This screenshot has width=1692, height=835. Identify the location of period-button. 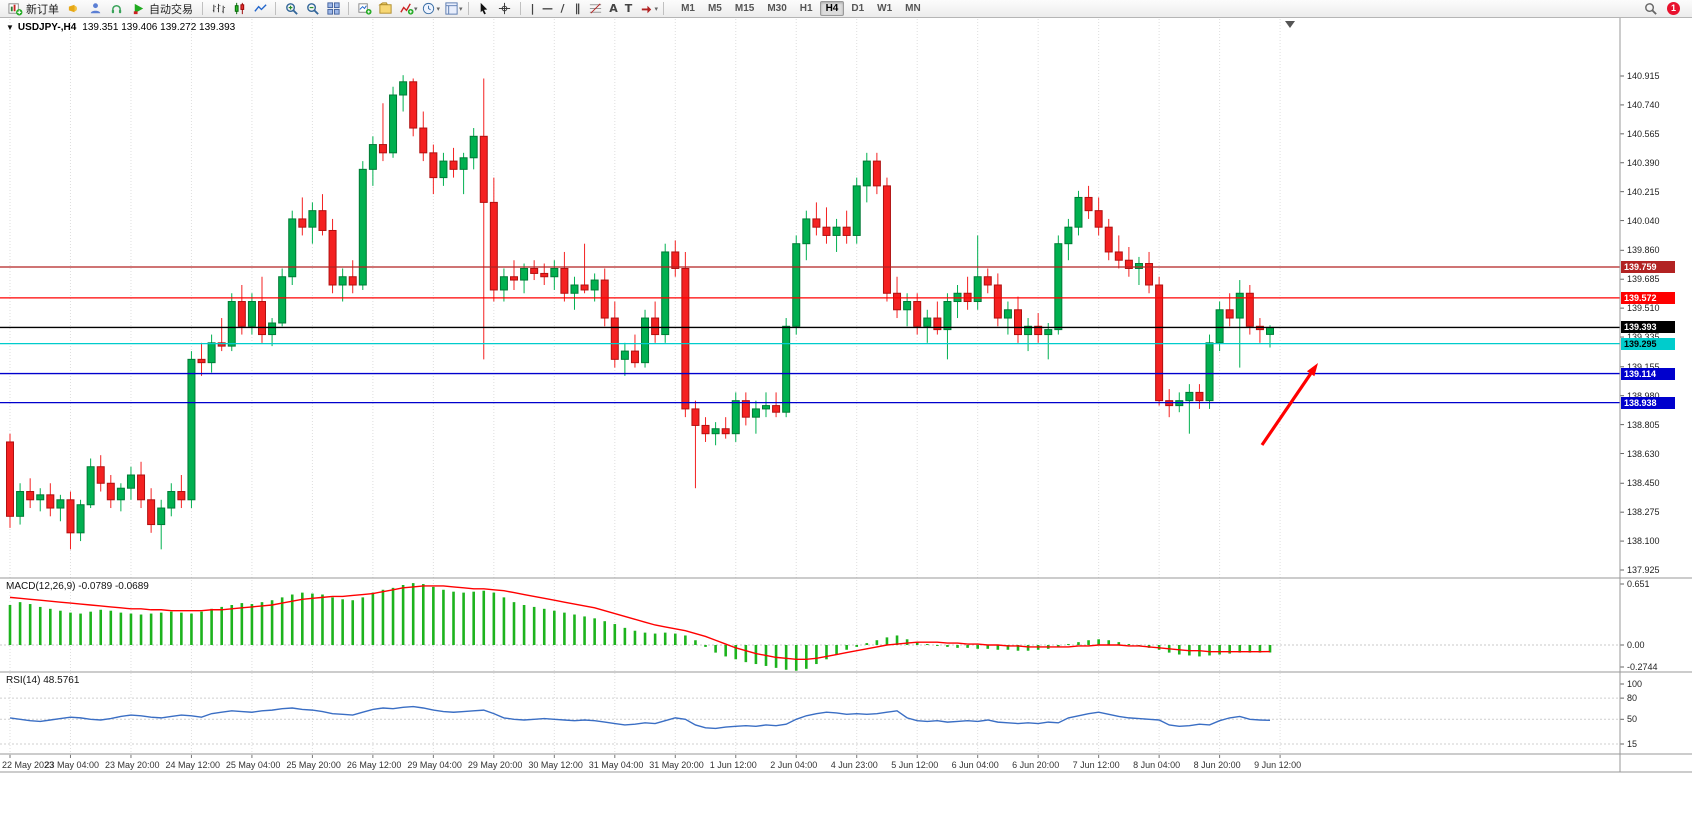
(429, 9).